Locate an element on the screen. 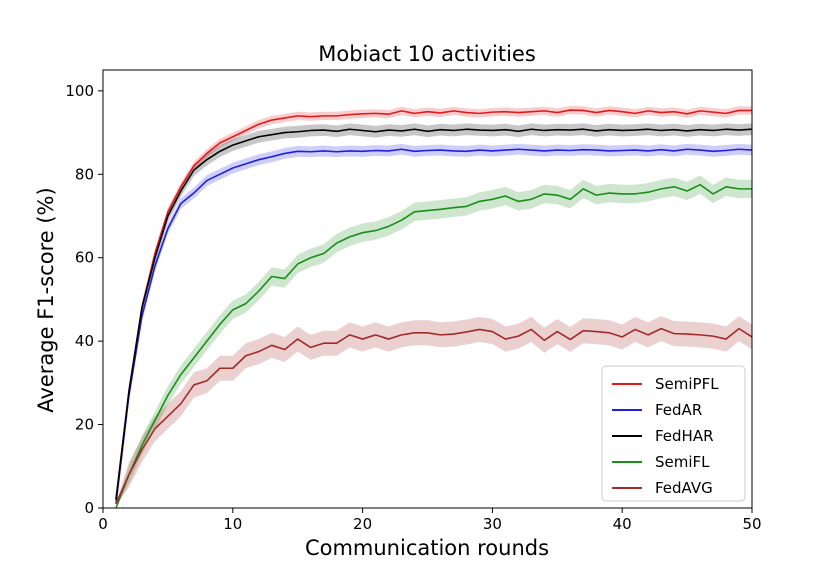 The height and width of the screenshot is (581, 830). legend-label-fedhar: FedHAR is located at coordinates (684, 436).